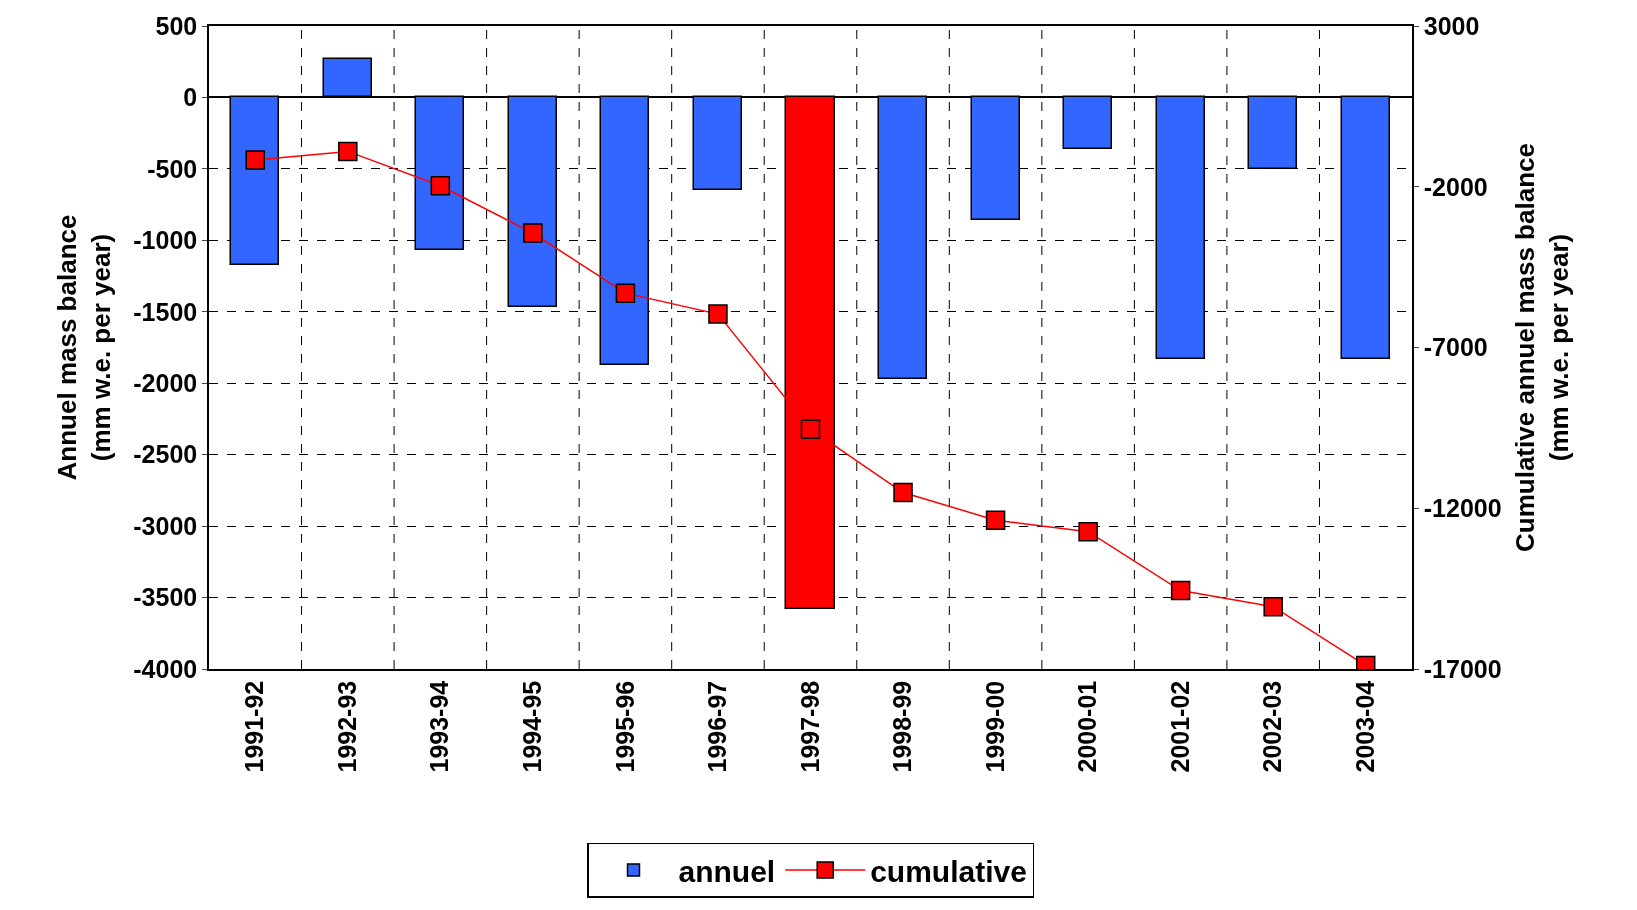  I want to click on x-tick-label: 1999-00, so click(994, 726).